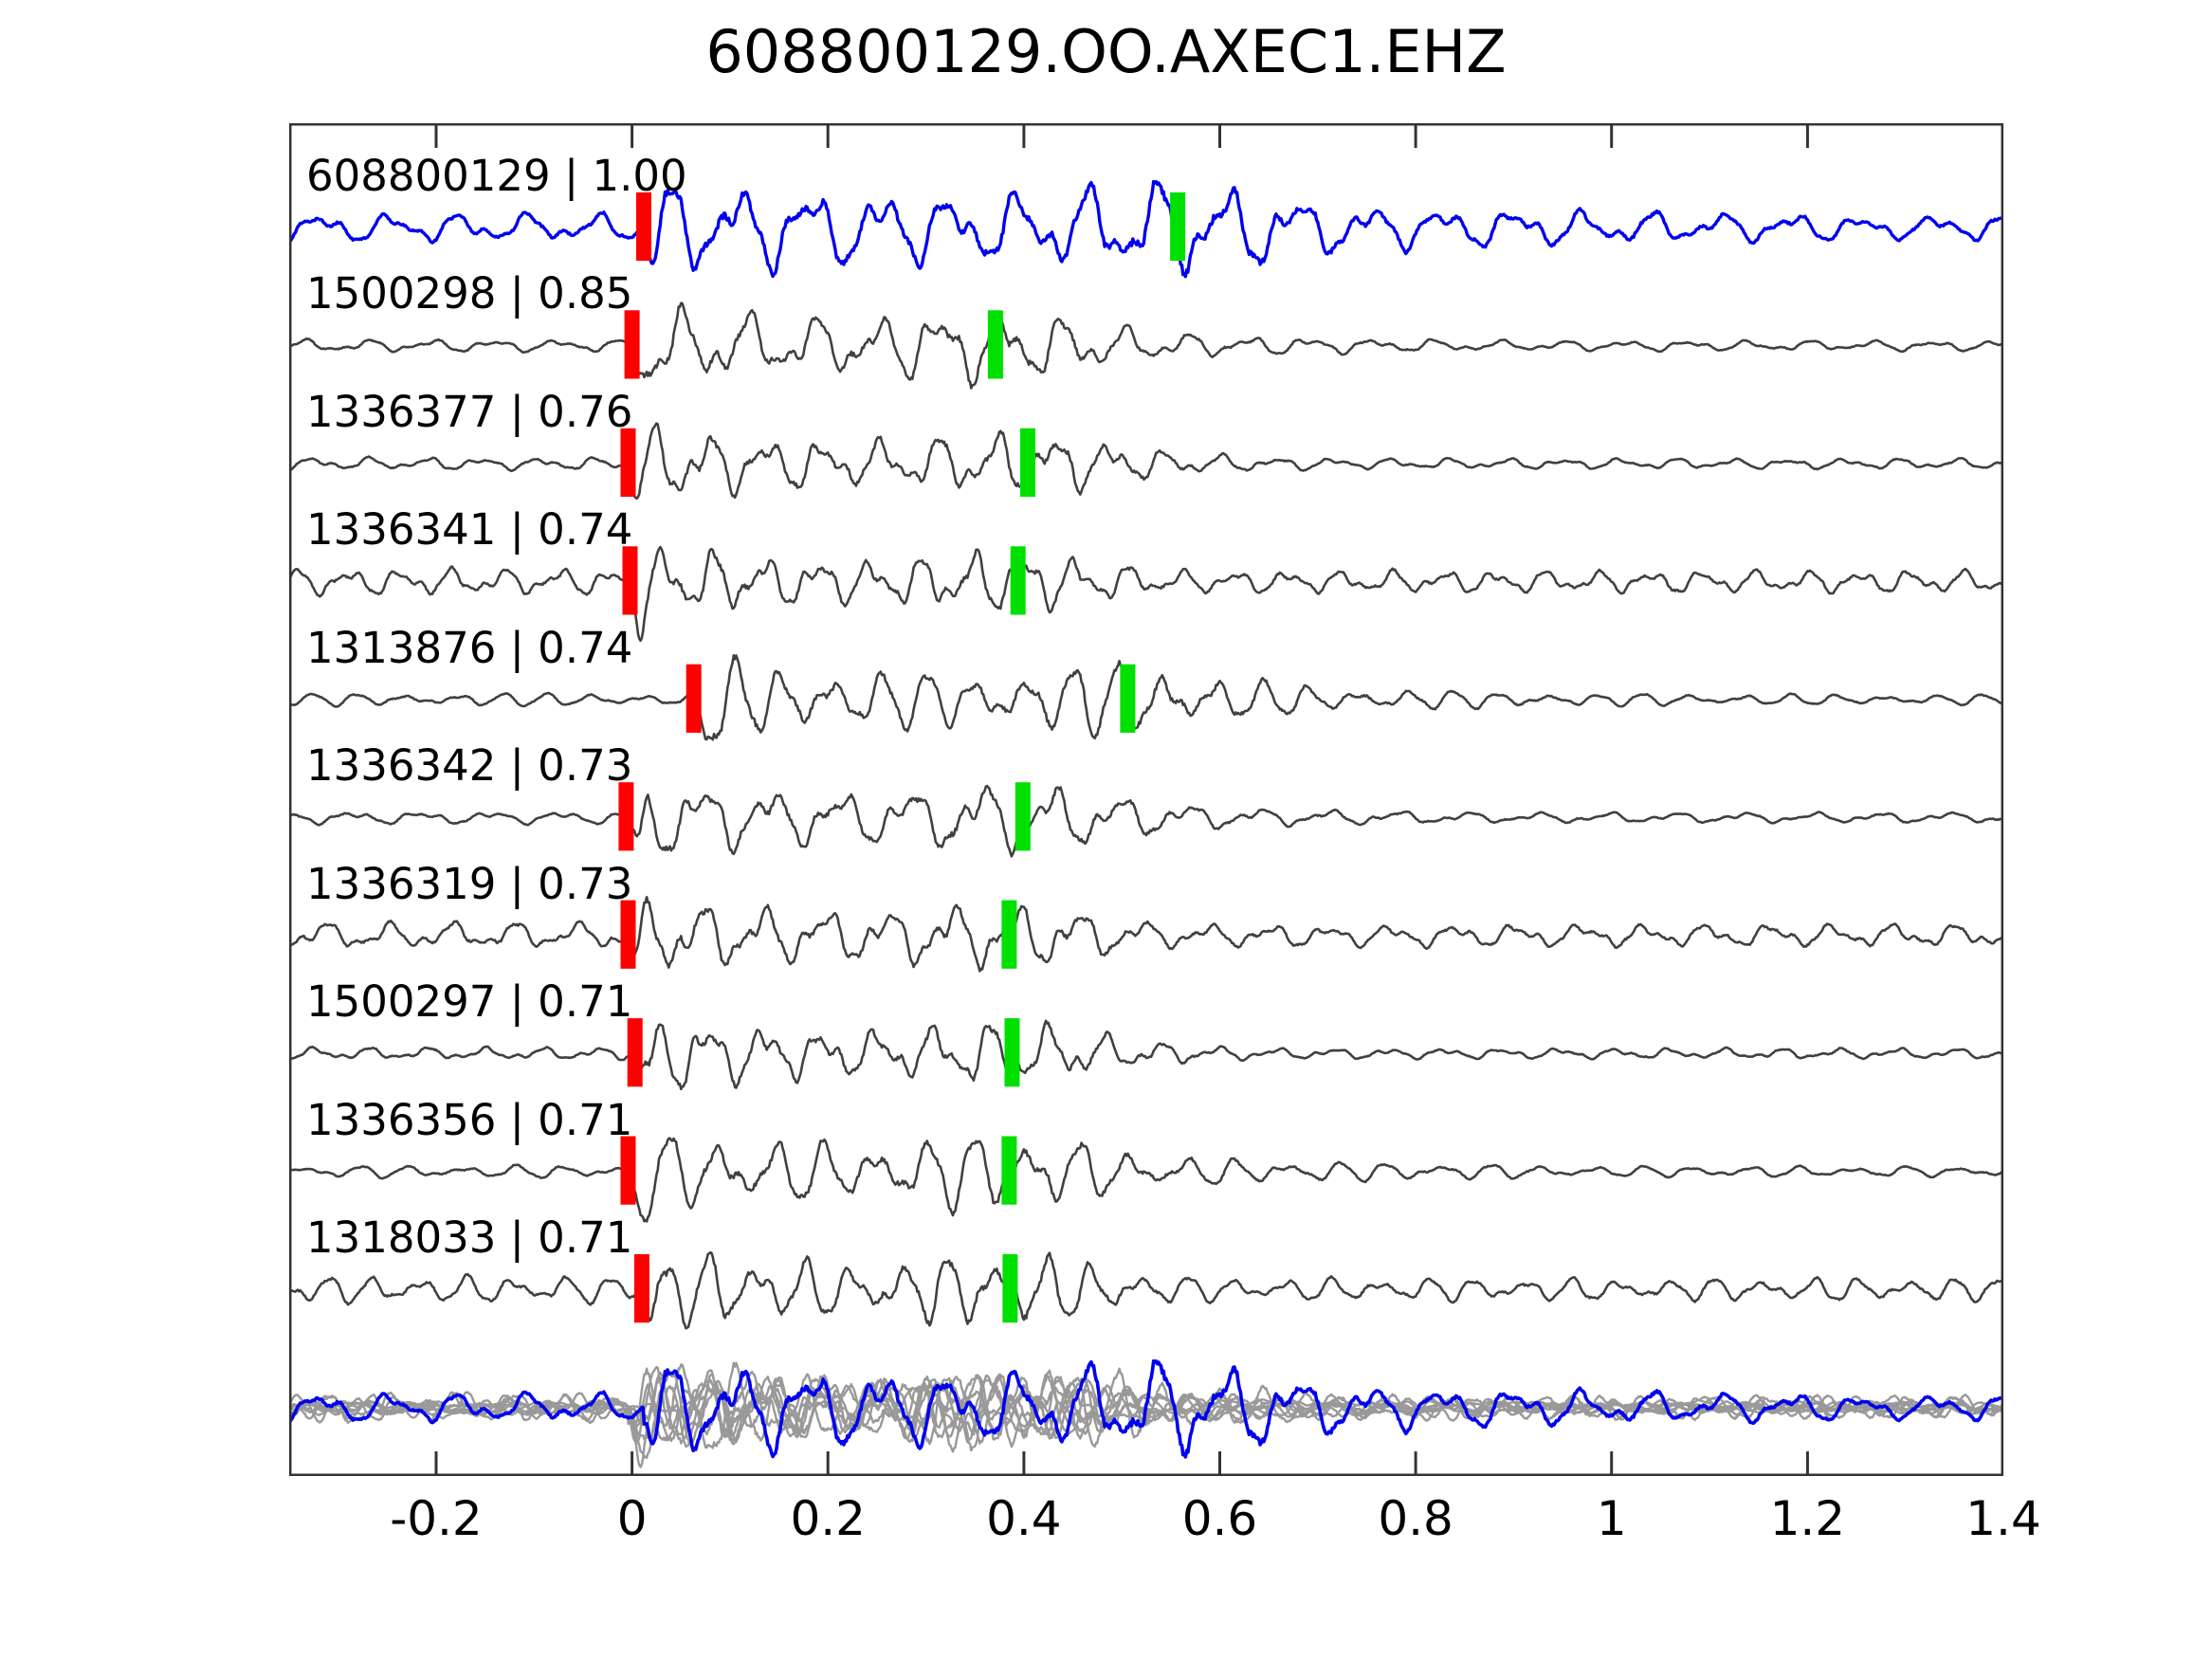  Describe the element at coordinates (469, 411) in the screenshot. I see `trace-label: 1336377 | 0.76` at that location.